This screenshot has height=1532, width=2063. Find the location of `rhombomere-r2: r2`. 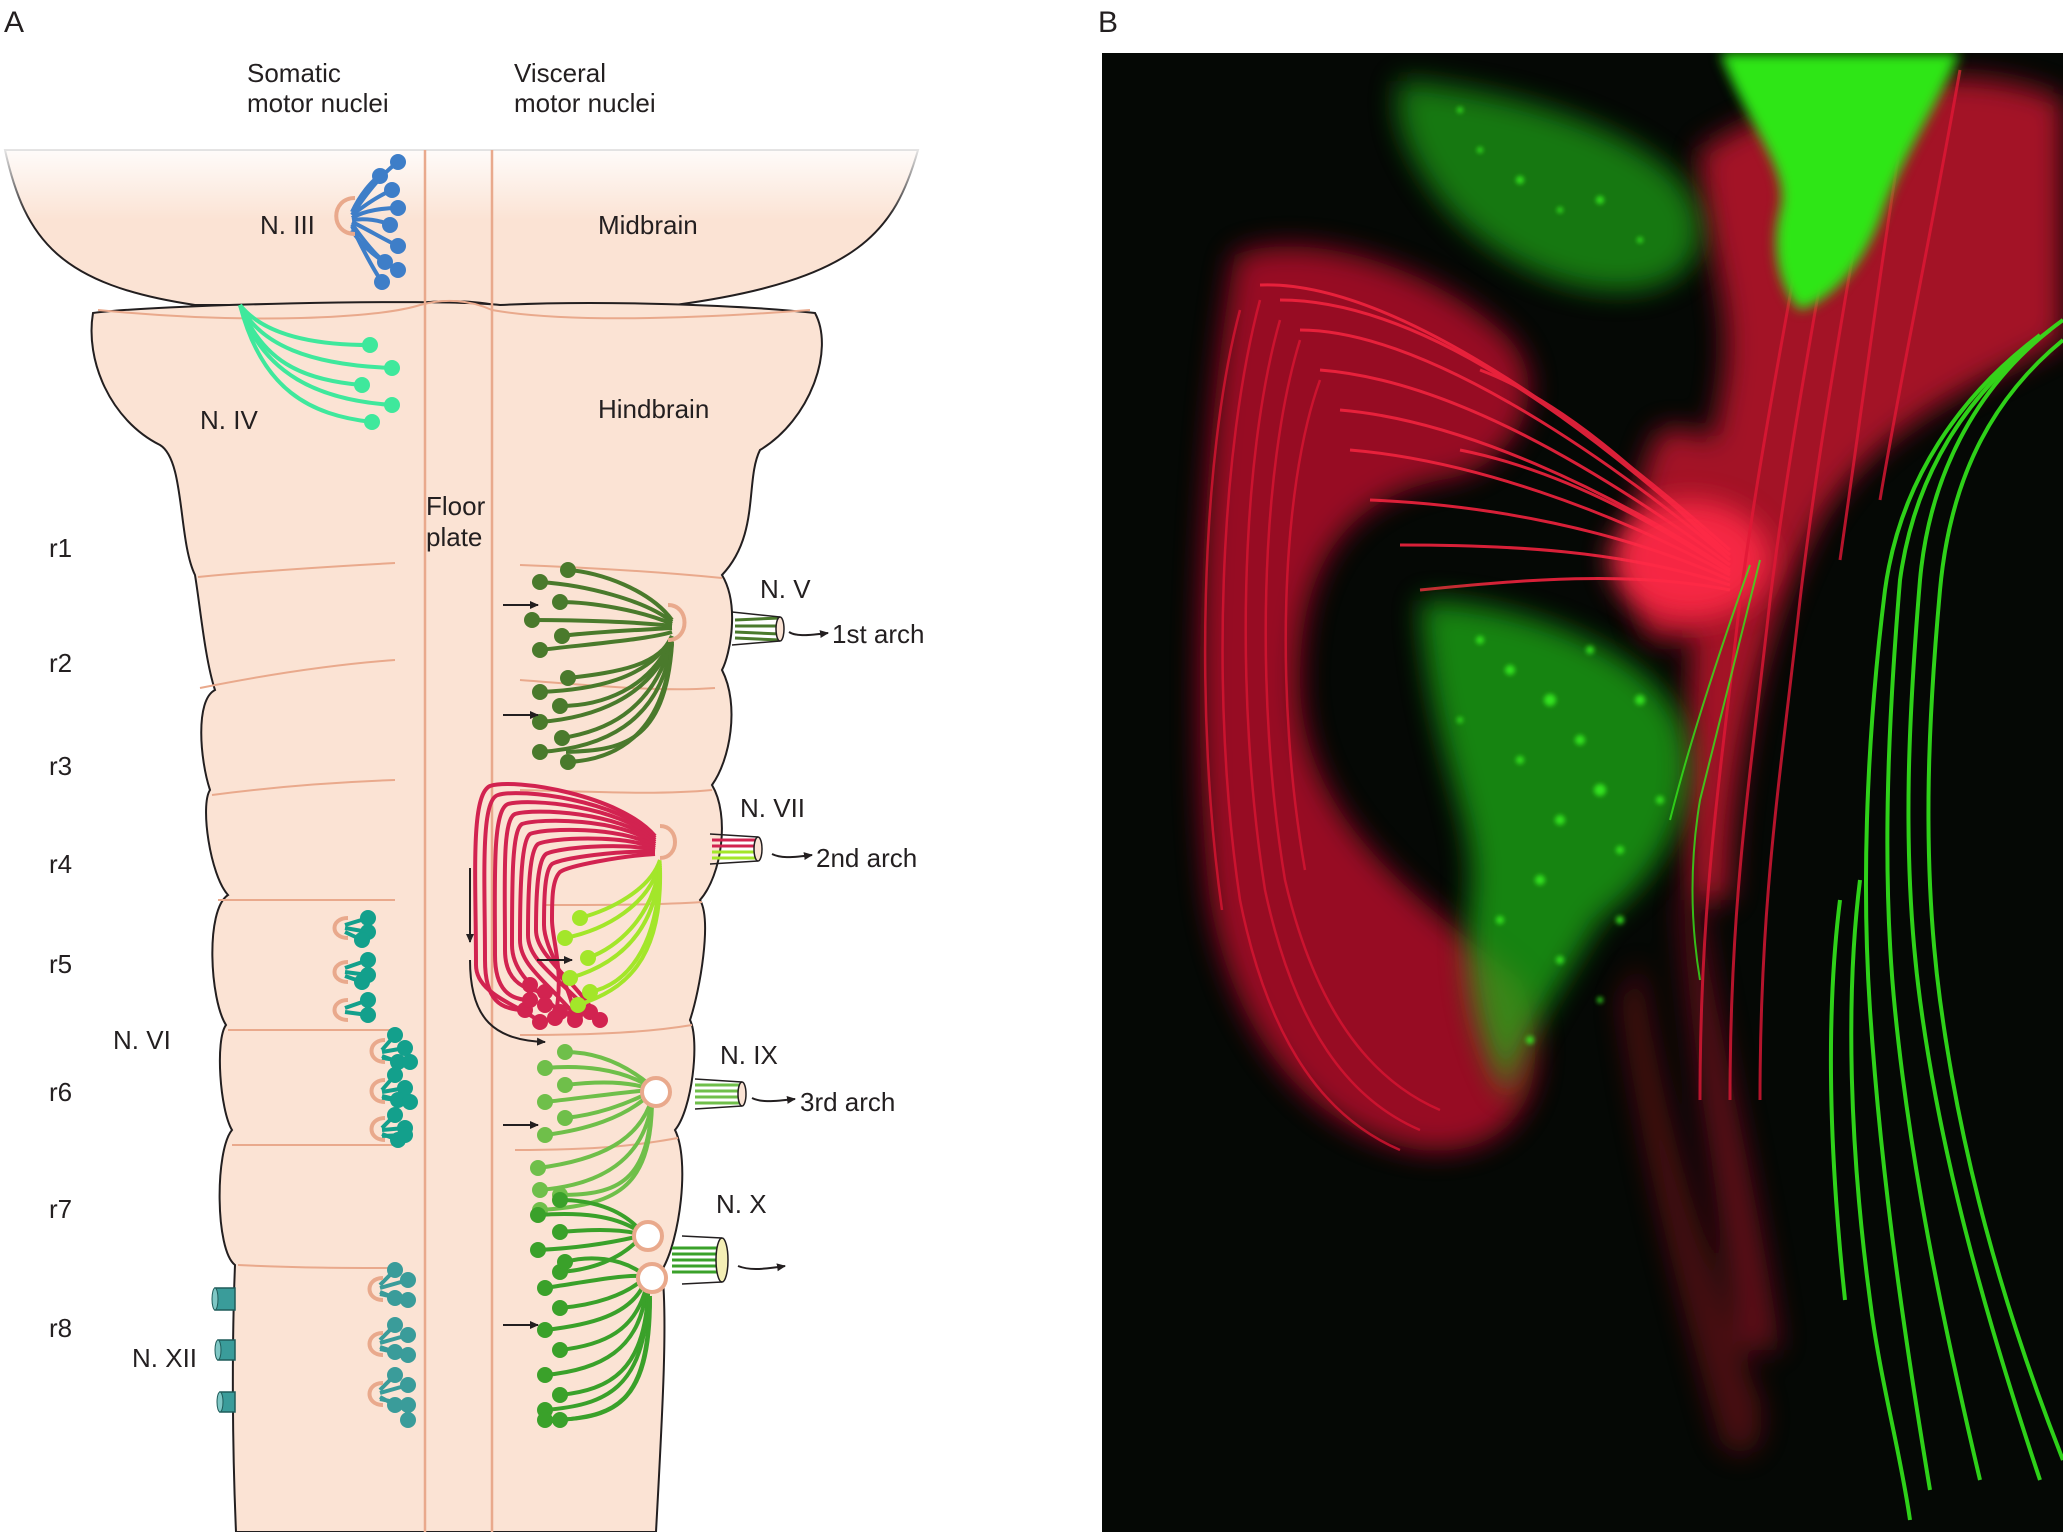

rhombomere-r2: r2 is located at coordinates (60, 663).